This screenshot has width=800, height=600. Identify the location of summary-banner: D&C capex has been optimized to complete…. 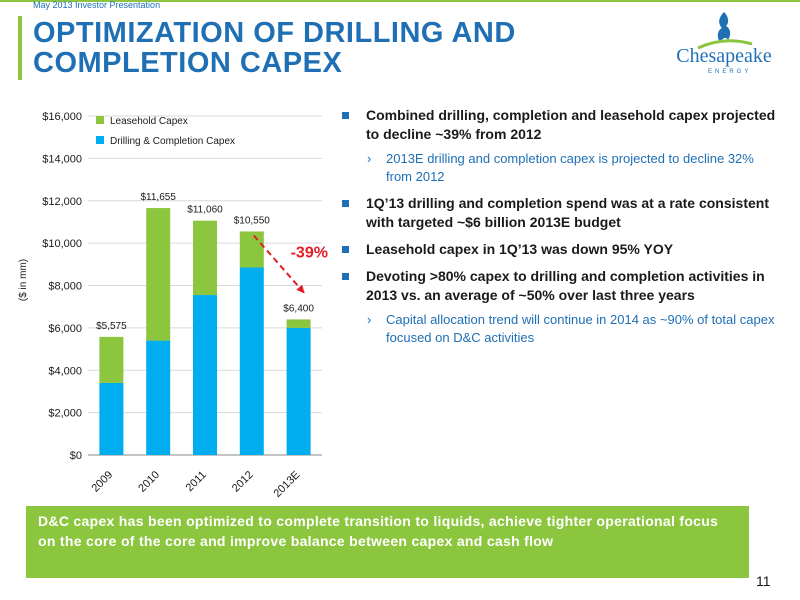
(387, 542).